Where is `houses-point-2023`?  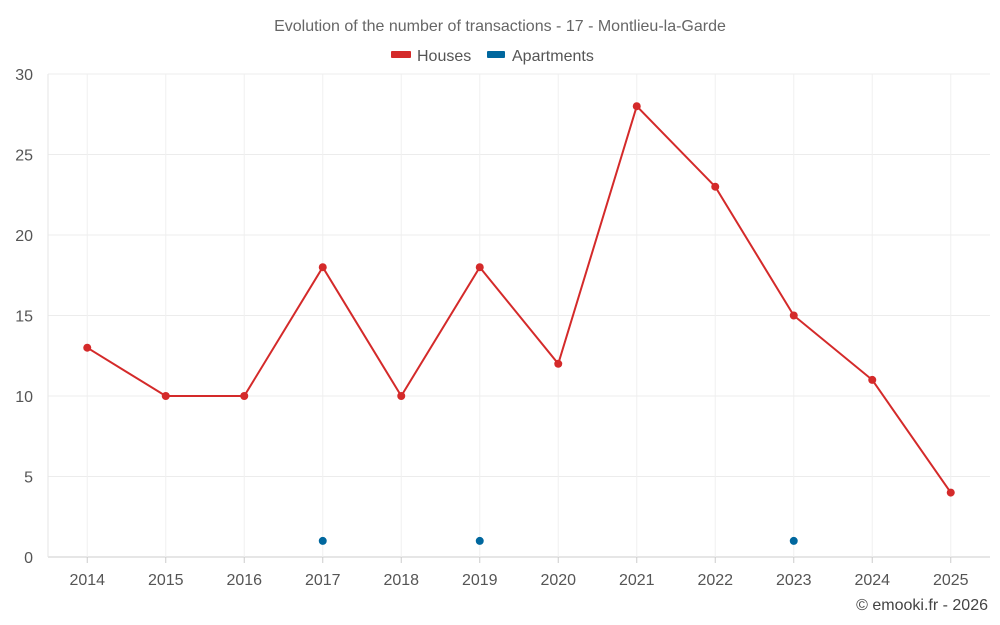
houses-point-2023 is located at coordinates (793, 315).